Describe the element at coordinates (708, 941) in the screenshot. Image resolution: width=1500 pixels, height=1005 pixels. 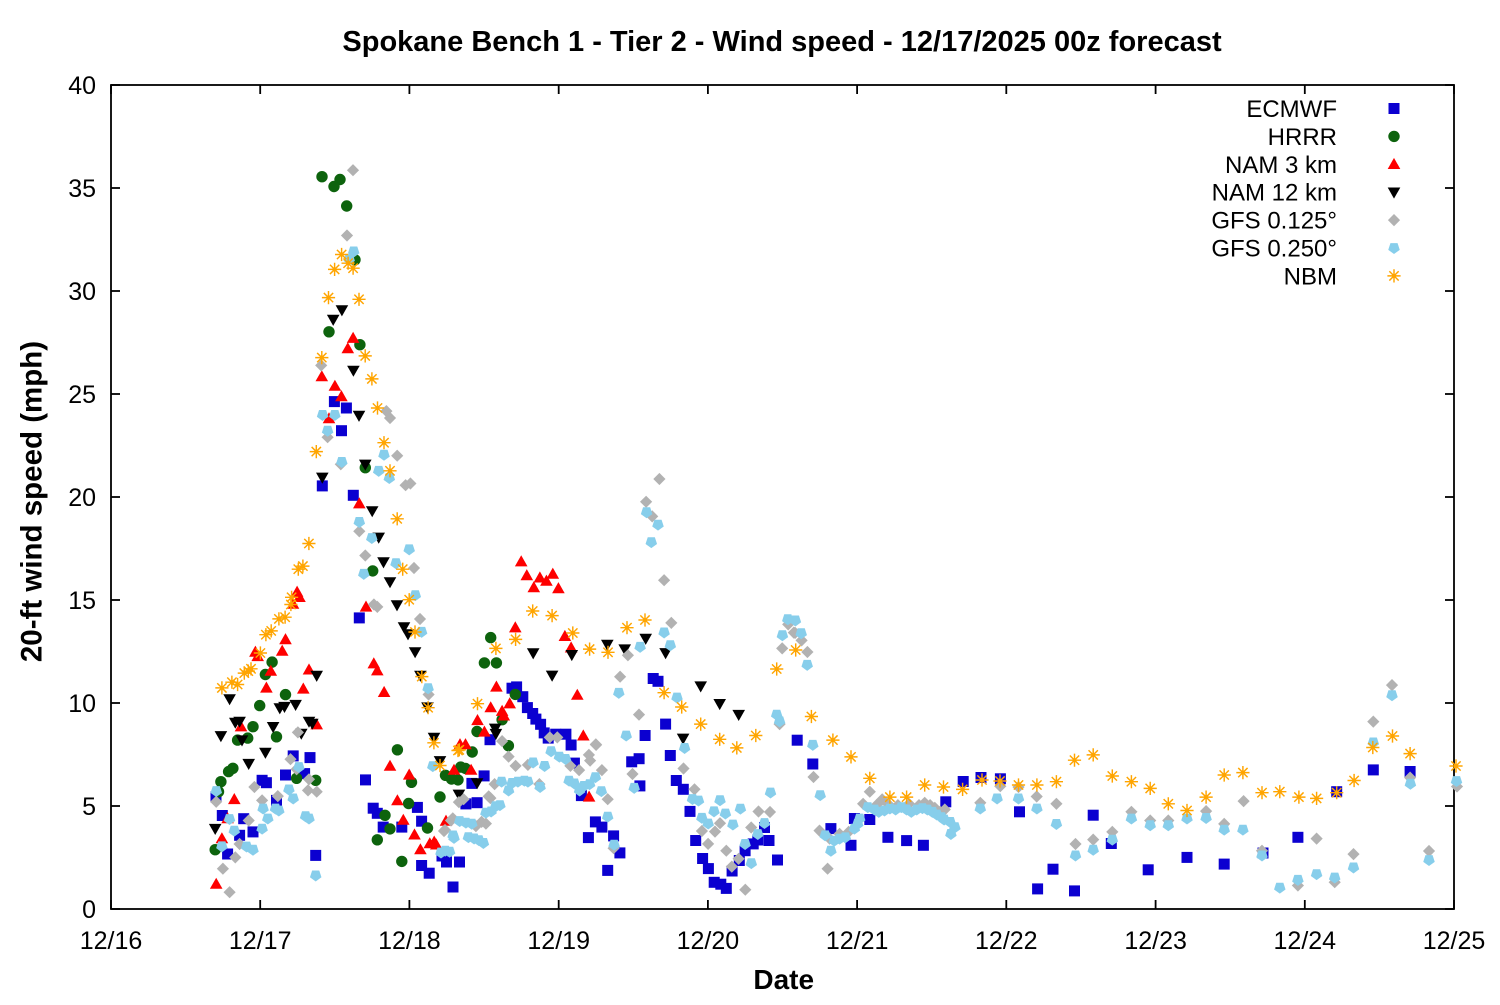
I see `svg-text: 12/20` at that location.